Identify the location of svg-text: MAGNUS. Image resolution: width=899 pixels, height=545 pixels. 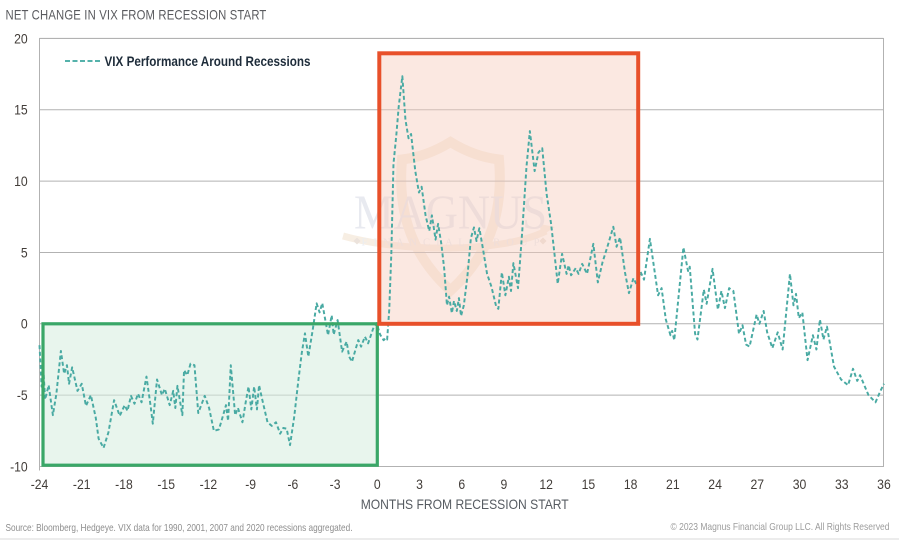
(450, 212).